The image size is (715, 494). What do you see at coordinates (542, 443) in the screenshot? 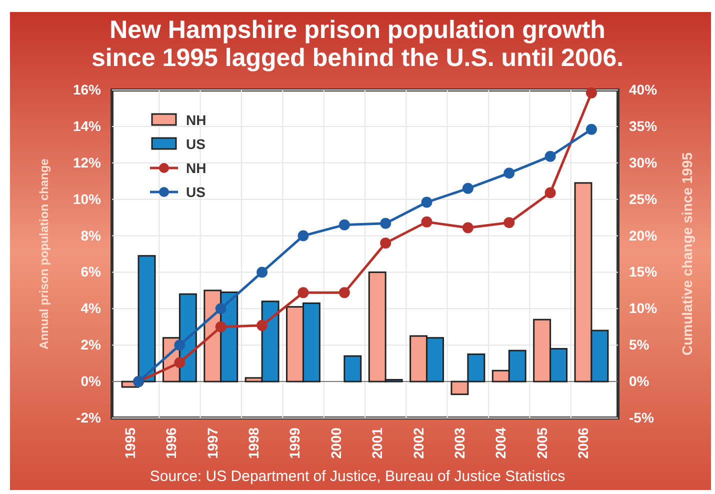
I see `x-tick-label: 2005` at bounding box center [542, 443].